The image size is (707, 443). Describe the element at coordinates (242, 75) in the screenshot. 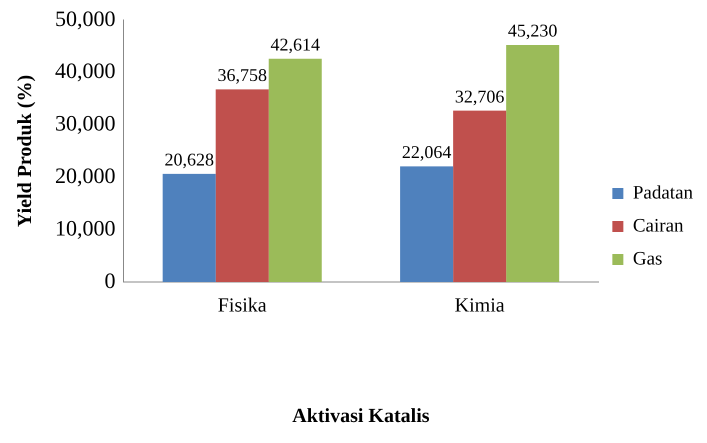

I see `data-label: 36,758` at that location.